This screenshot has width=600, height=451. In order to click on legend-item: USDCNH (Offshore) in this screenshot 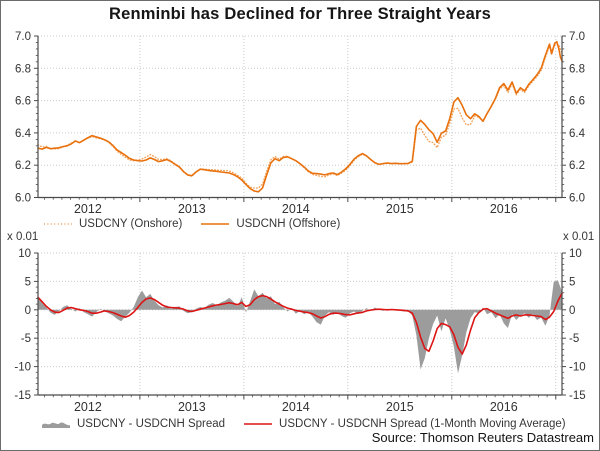, I will do `click(270, 224)`.